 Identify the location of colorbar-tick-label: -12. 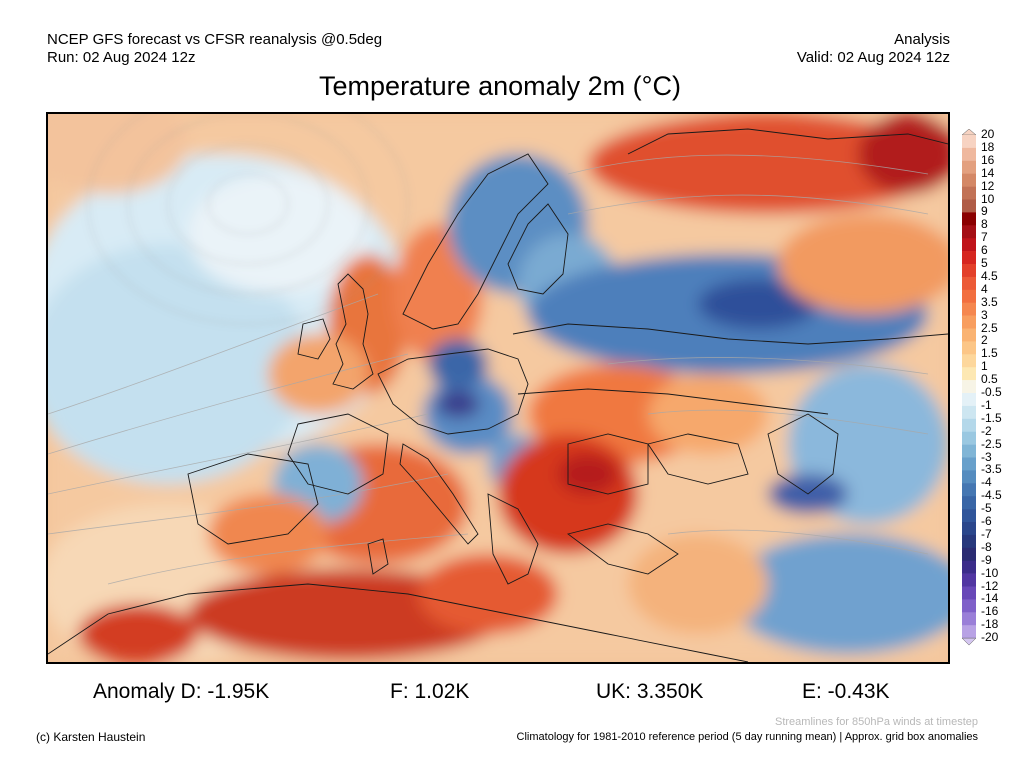
(990, 585).